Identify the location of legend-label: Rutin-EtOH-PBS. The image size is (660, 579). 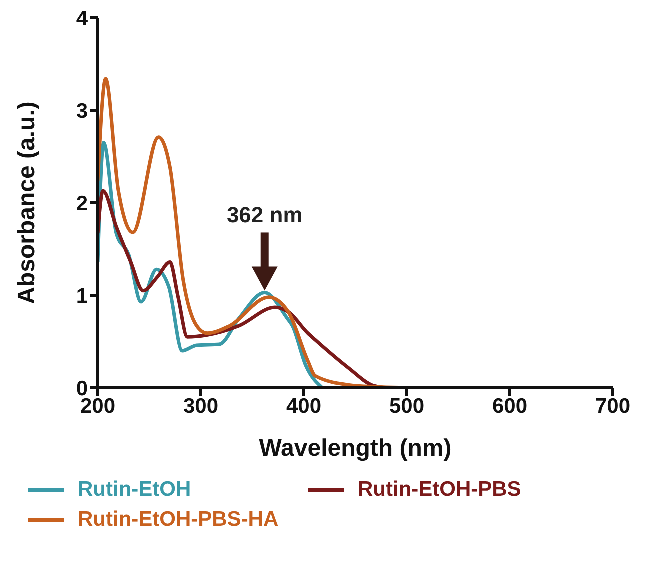
(440, 490).